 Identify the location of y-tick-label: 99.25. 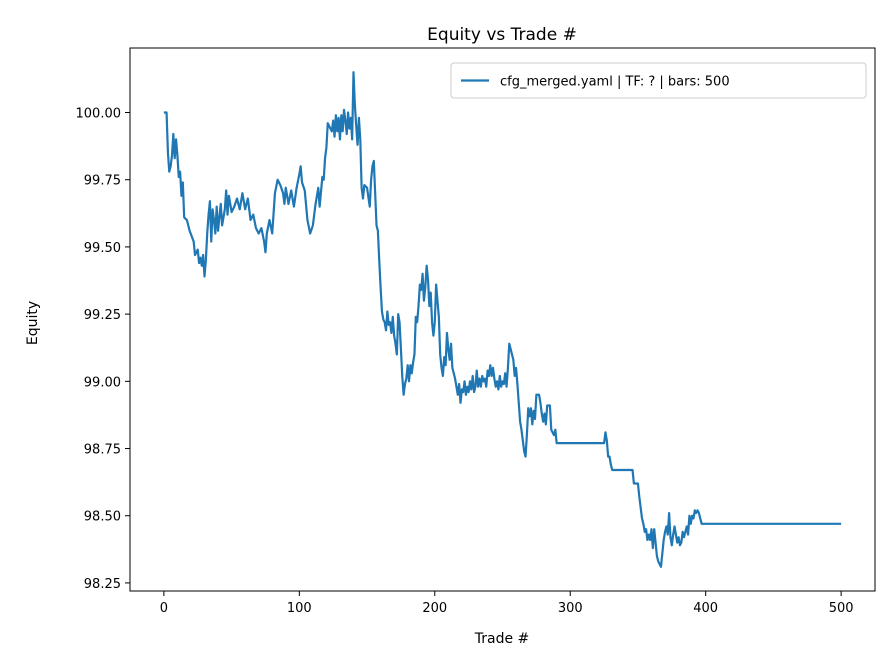
(102, 315).